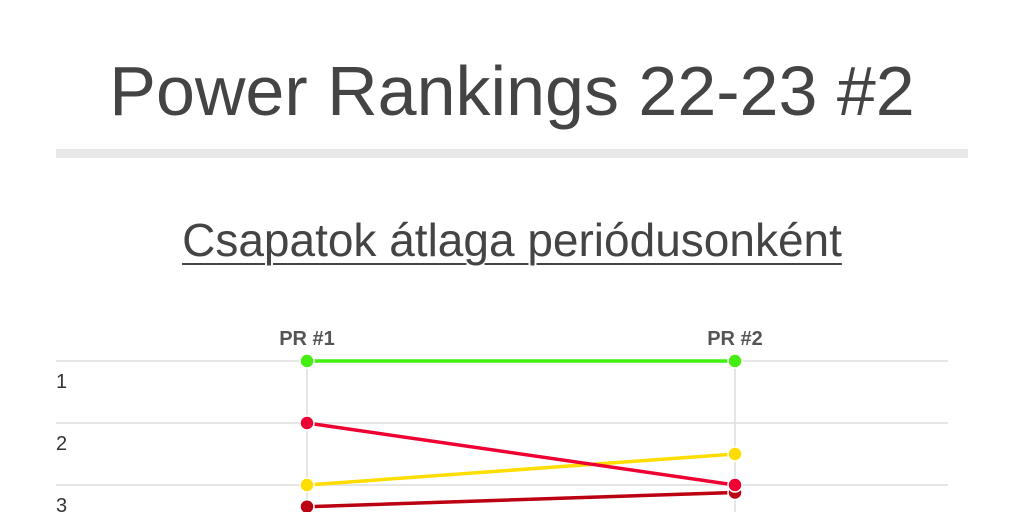  What do you see at coordinates (512, 91) in the screenshot?
I see `page-title: Power Rankings 22-23 #2` at bounding box center [512, 91].